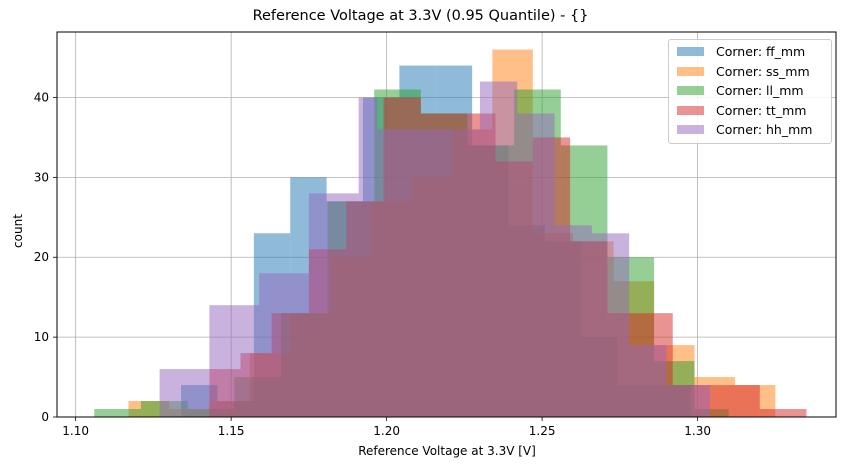 The width and height of the screenshot is (841, 470). I want to click on y-axis-label: count, so click(18, 231).